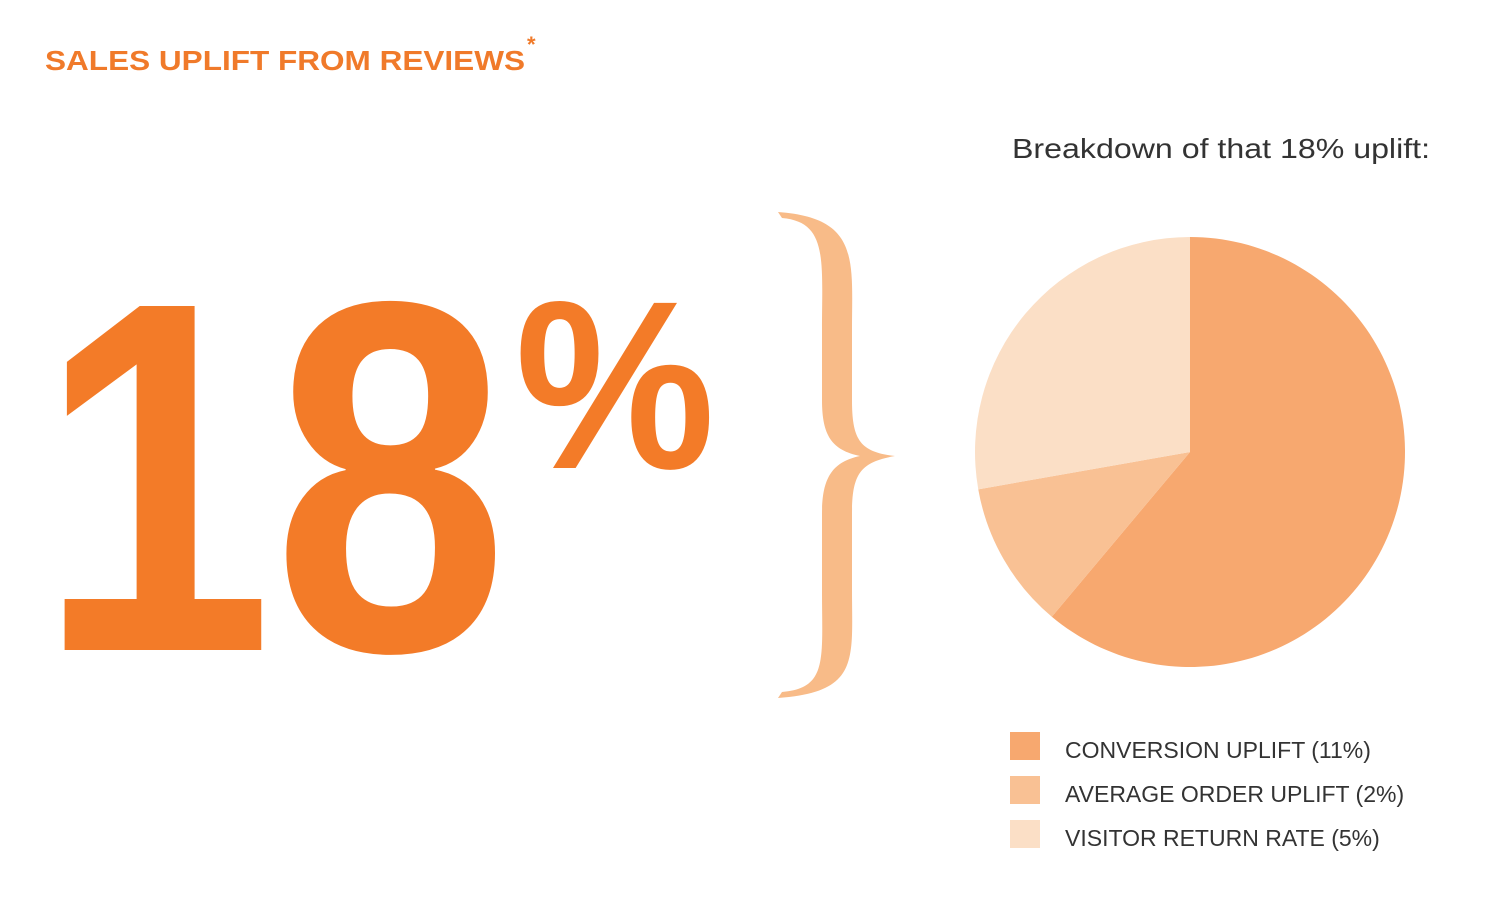  Describe the element at coordinates (1222, 838) in the screenshot. I see `legend-label: VISITOR RETURN RATE (5%)` at that location.